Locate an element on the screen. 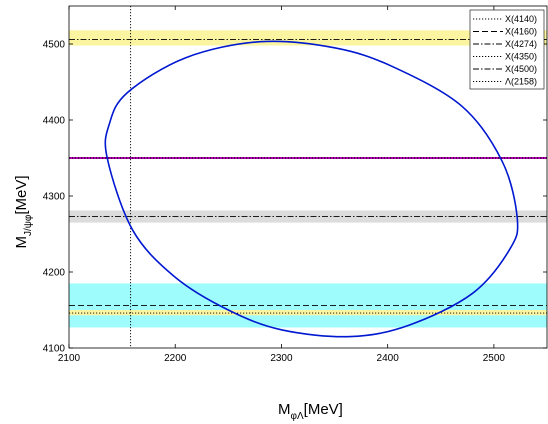  x-tick-label: 2500 is located at coordinates (494, 358).